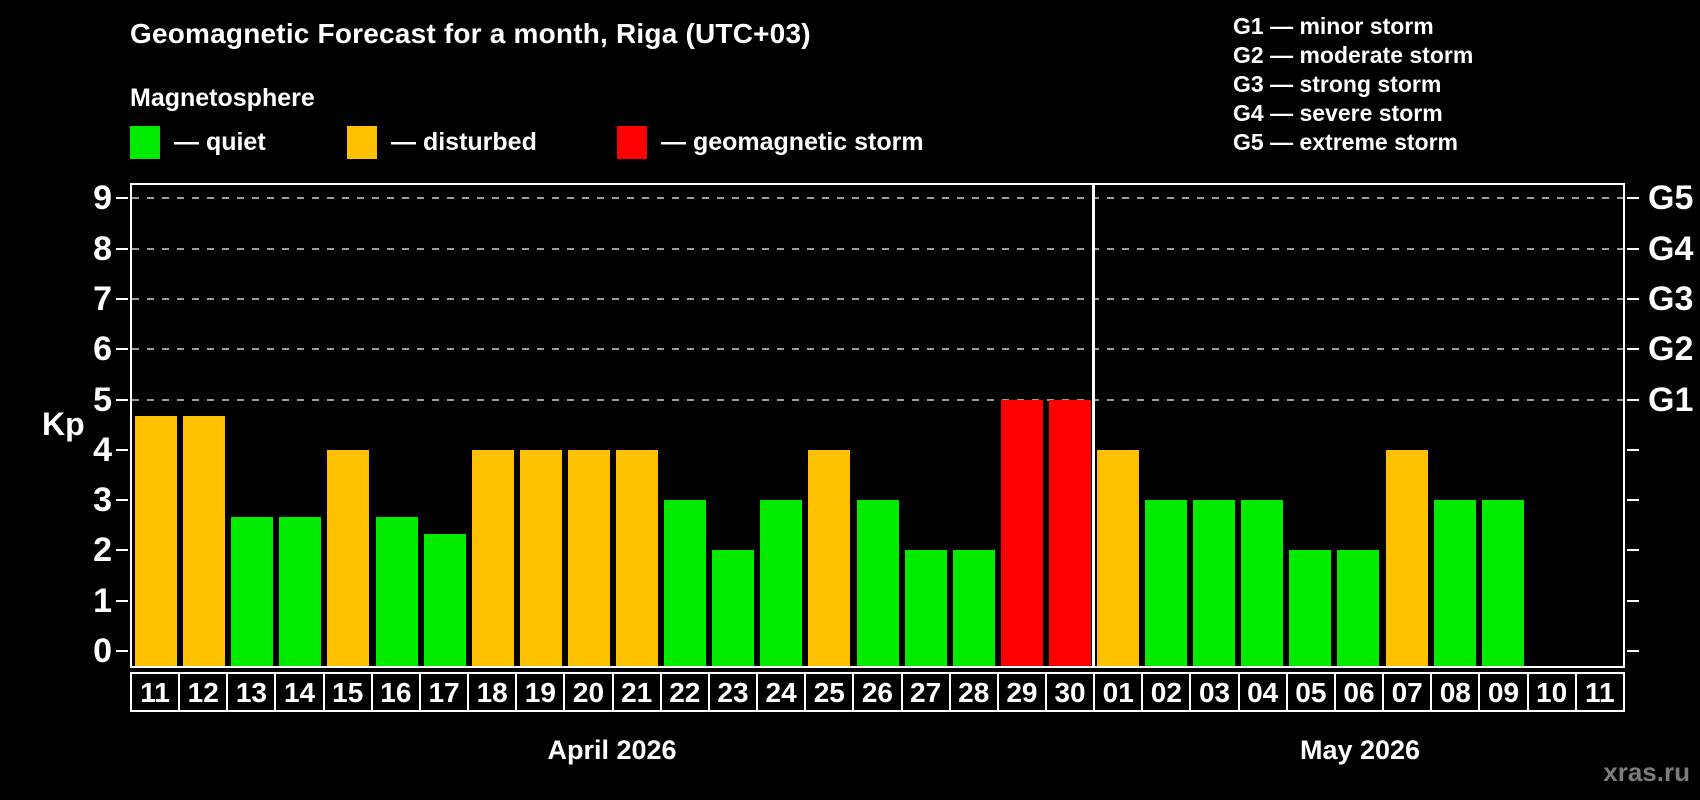 Image resolution: width=1700 pixels, height=800 pixels. Describe the element at coordinates (612, 750) in the screenshot. I see `month-caption-april: April 2026` at that location.